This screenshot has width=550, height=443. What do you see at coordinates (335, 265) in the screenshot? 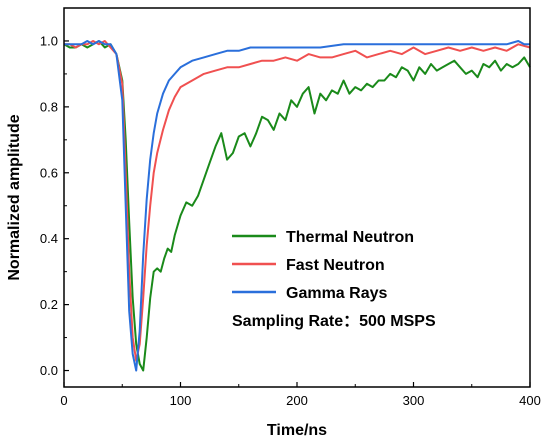
I see `legend-label-fast-neutron: Fast Neutron` at bounding box center [335, 265].